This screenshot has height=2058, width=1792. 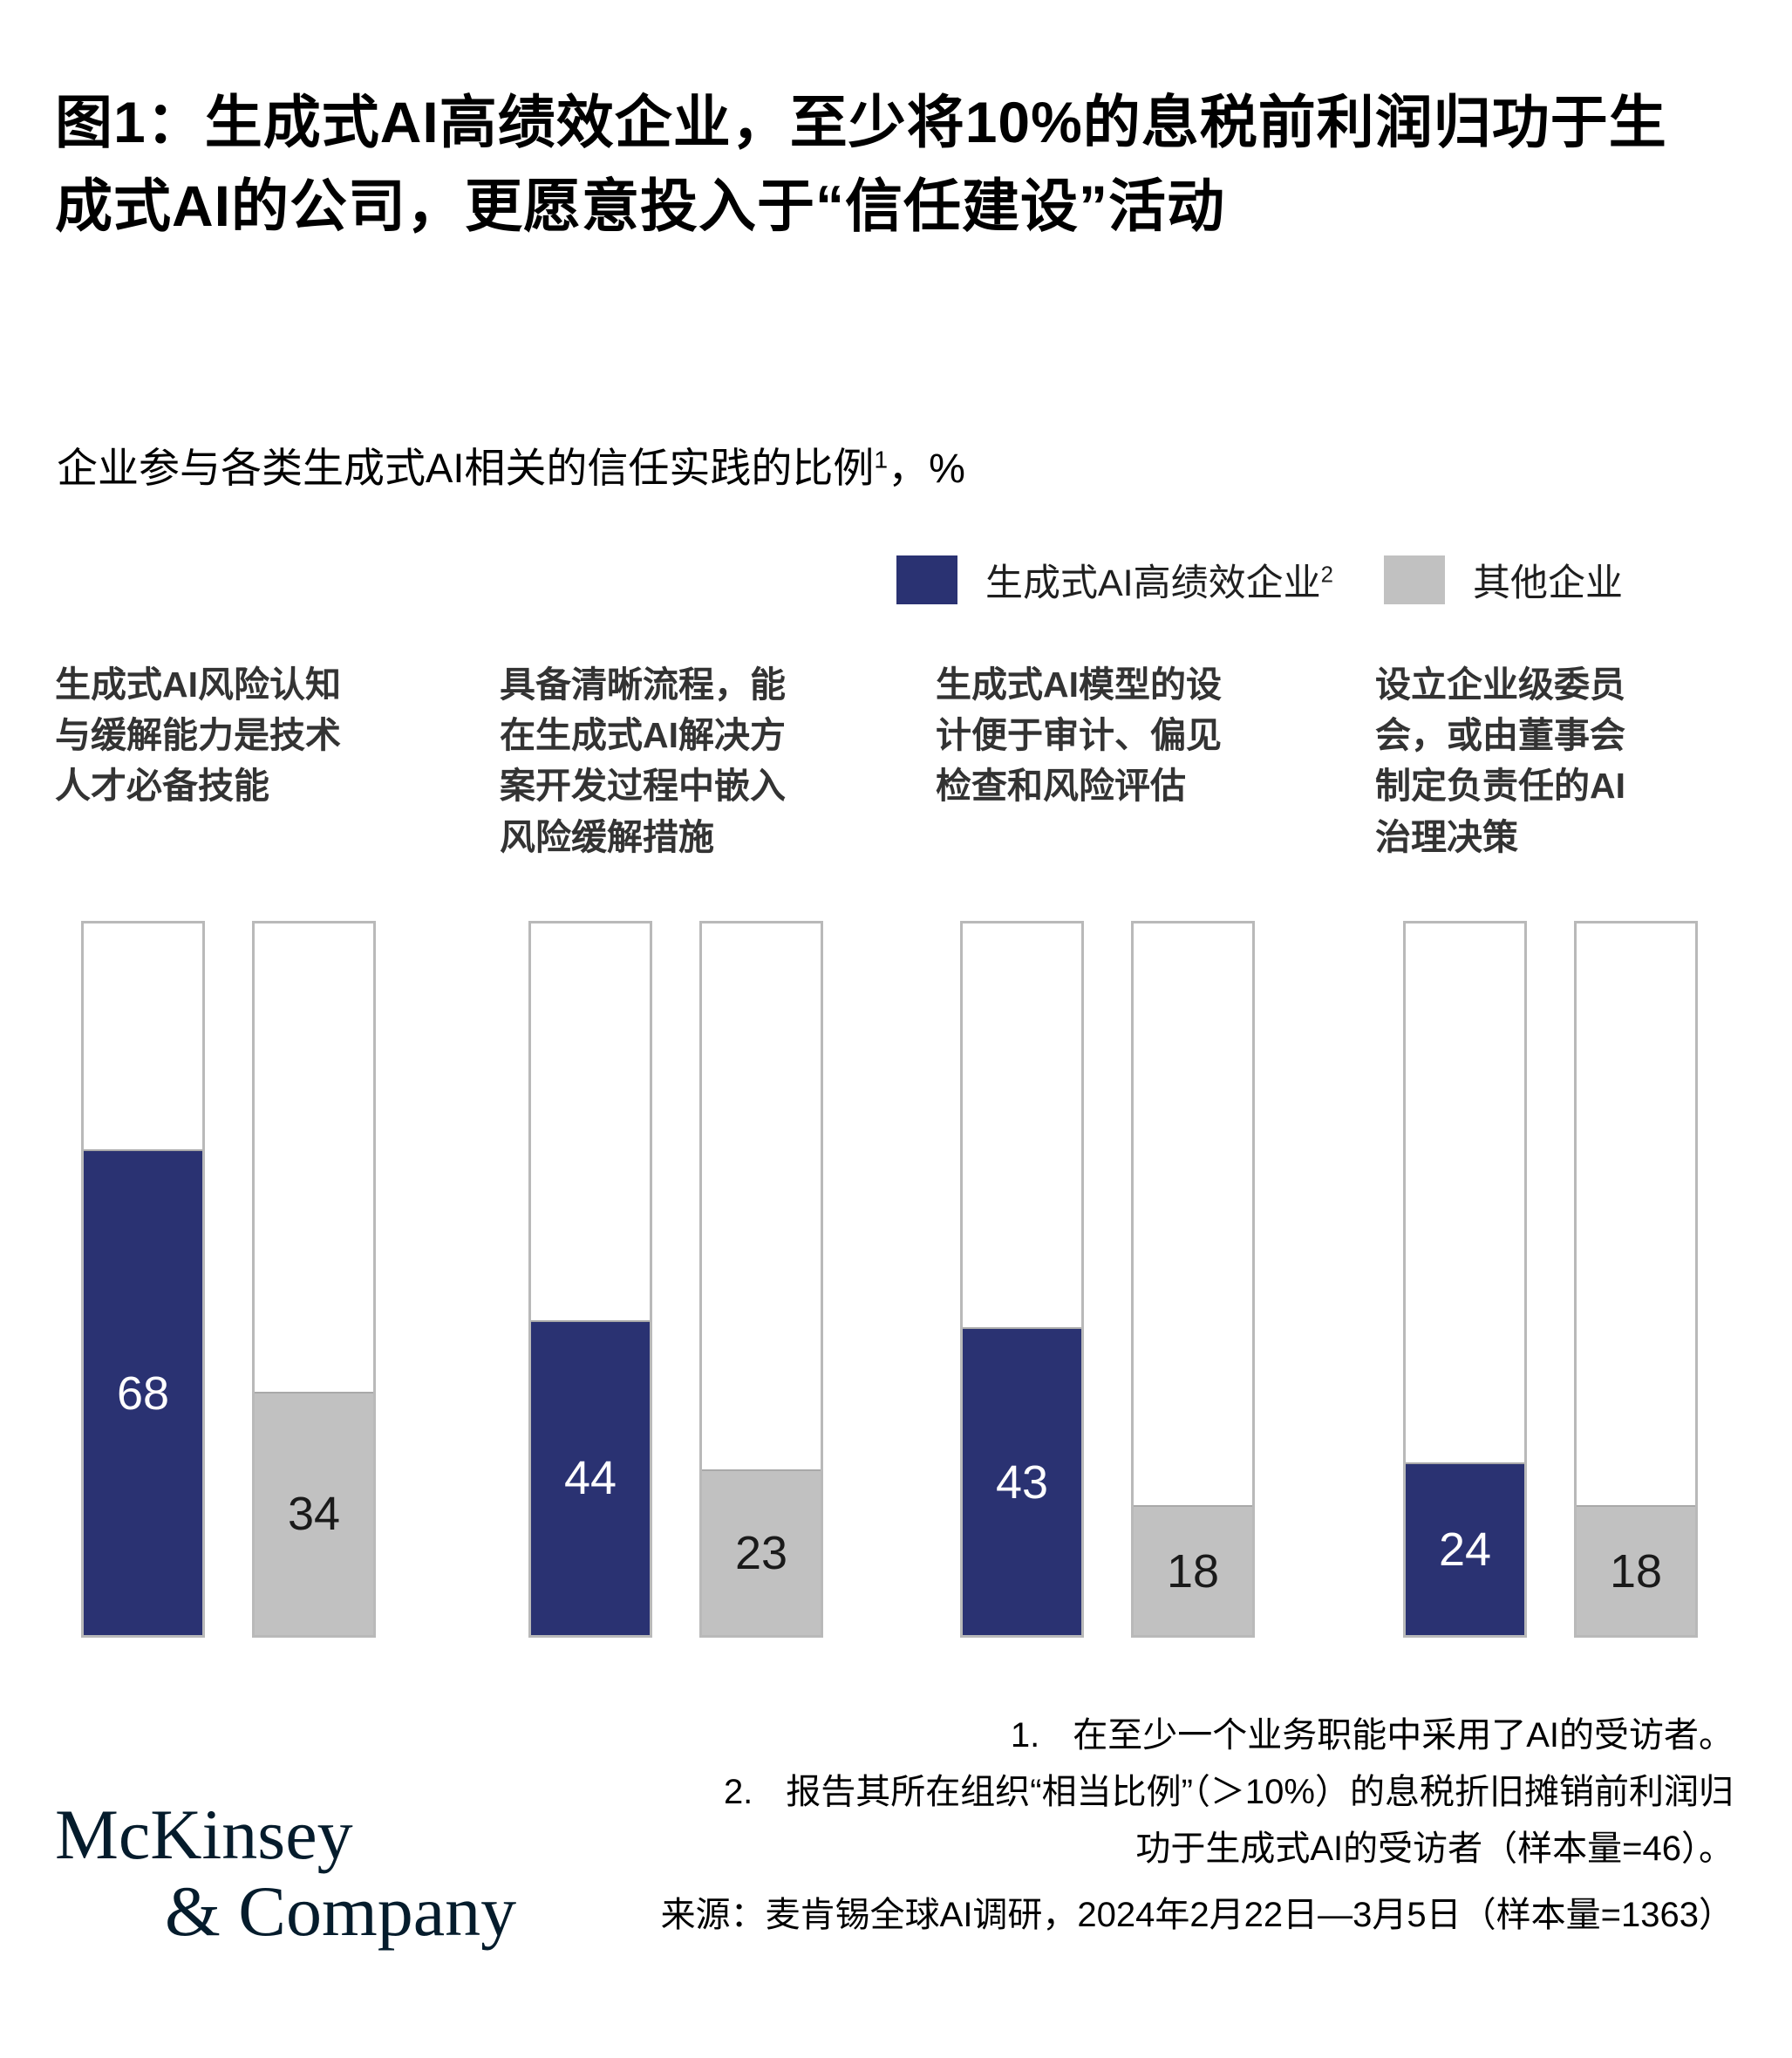 I want to click on bar-value-label: 43, so click(x=1022, y=1482).